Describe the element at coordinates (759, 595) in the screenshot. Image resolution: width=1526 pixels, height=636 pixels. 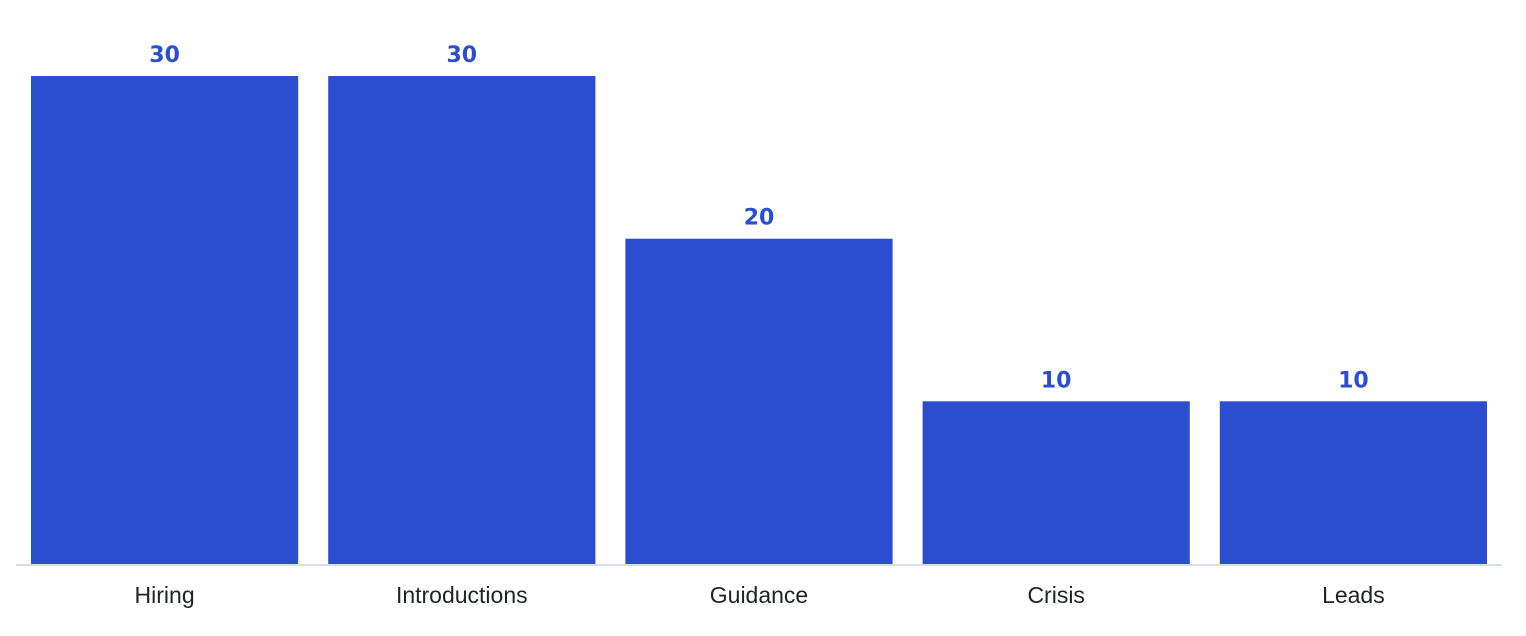
I see `tick-label-guidance: Guidance` at that location.